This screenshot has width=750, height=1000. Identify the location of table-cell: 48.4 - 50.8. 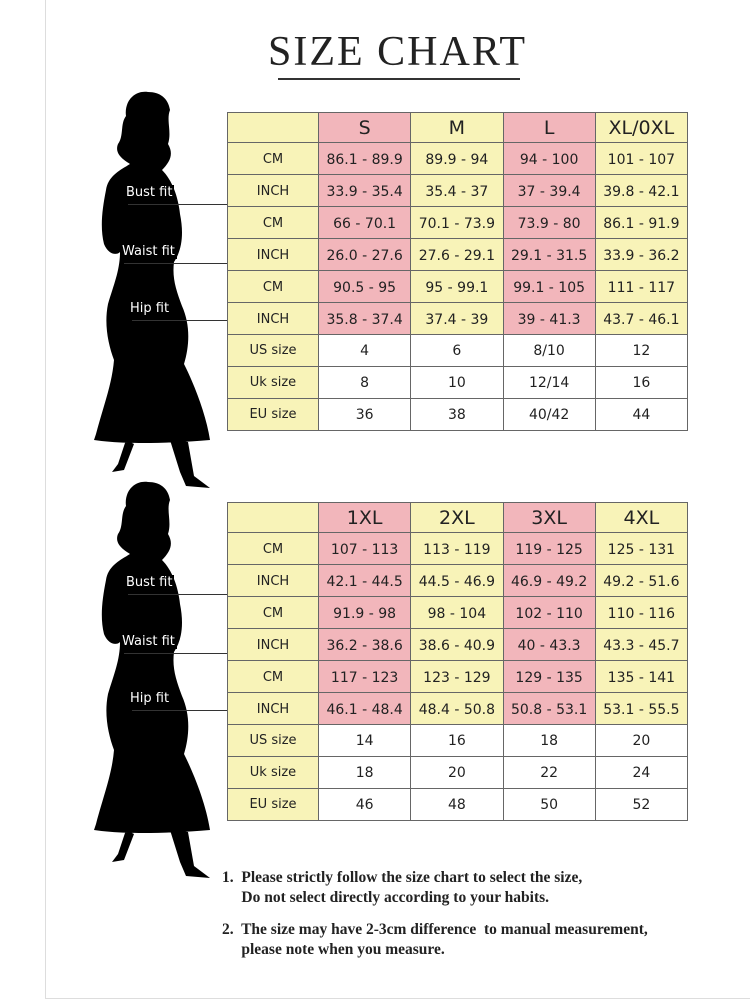
(457, 708).